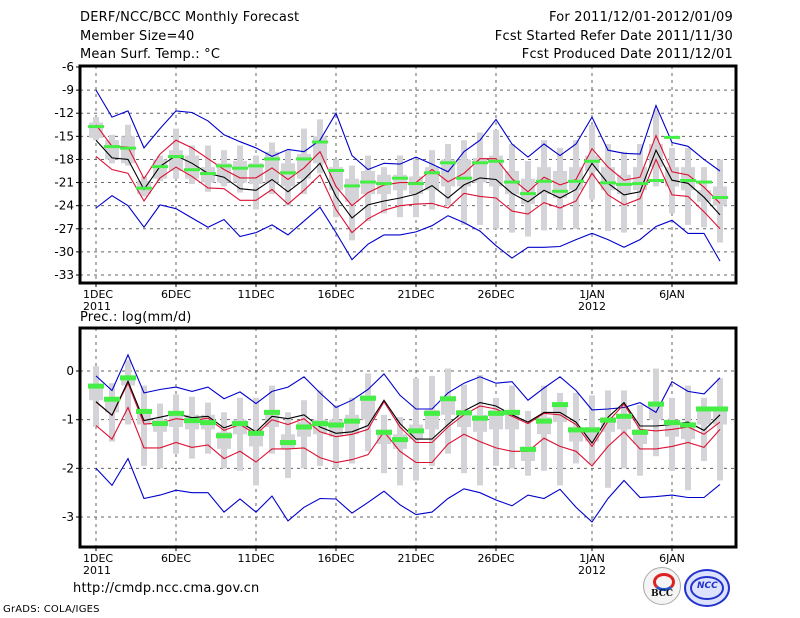 The width and height of the screenshot is (800, 618). What do you see at coordinates (408, 383) in the screenshot?
I see `series-line-max` at bounding box center [408, 383].